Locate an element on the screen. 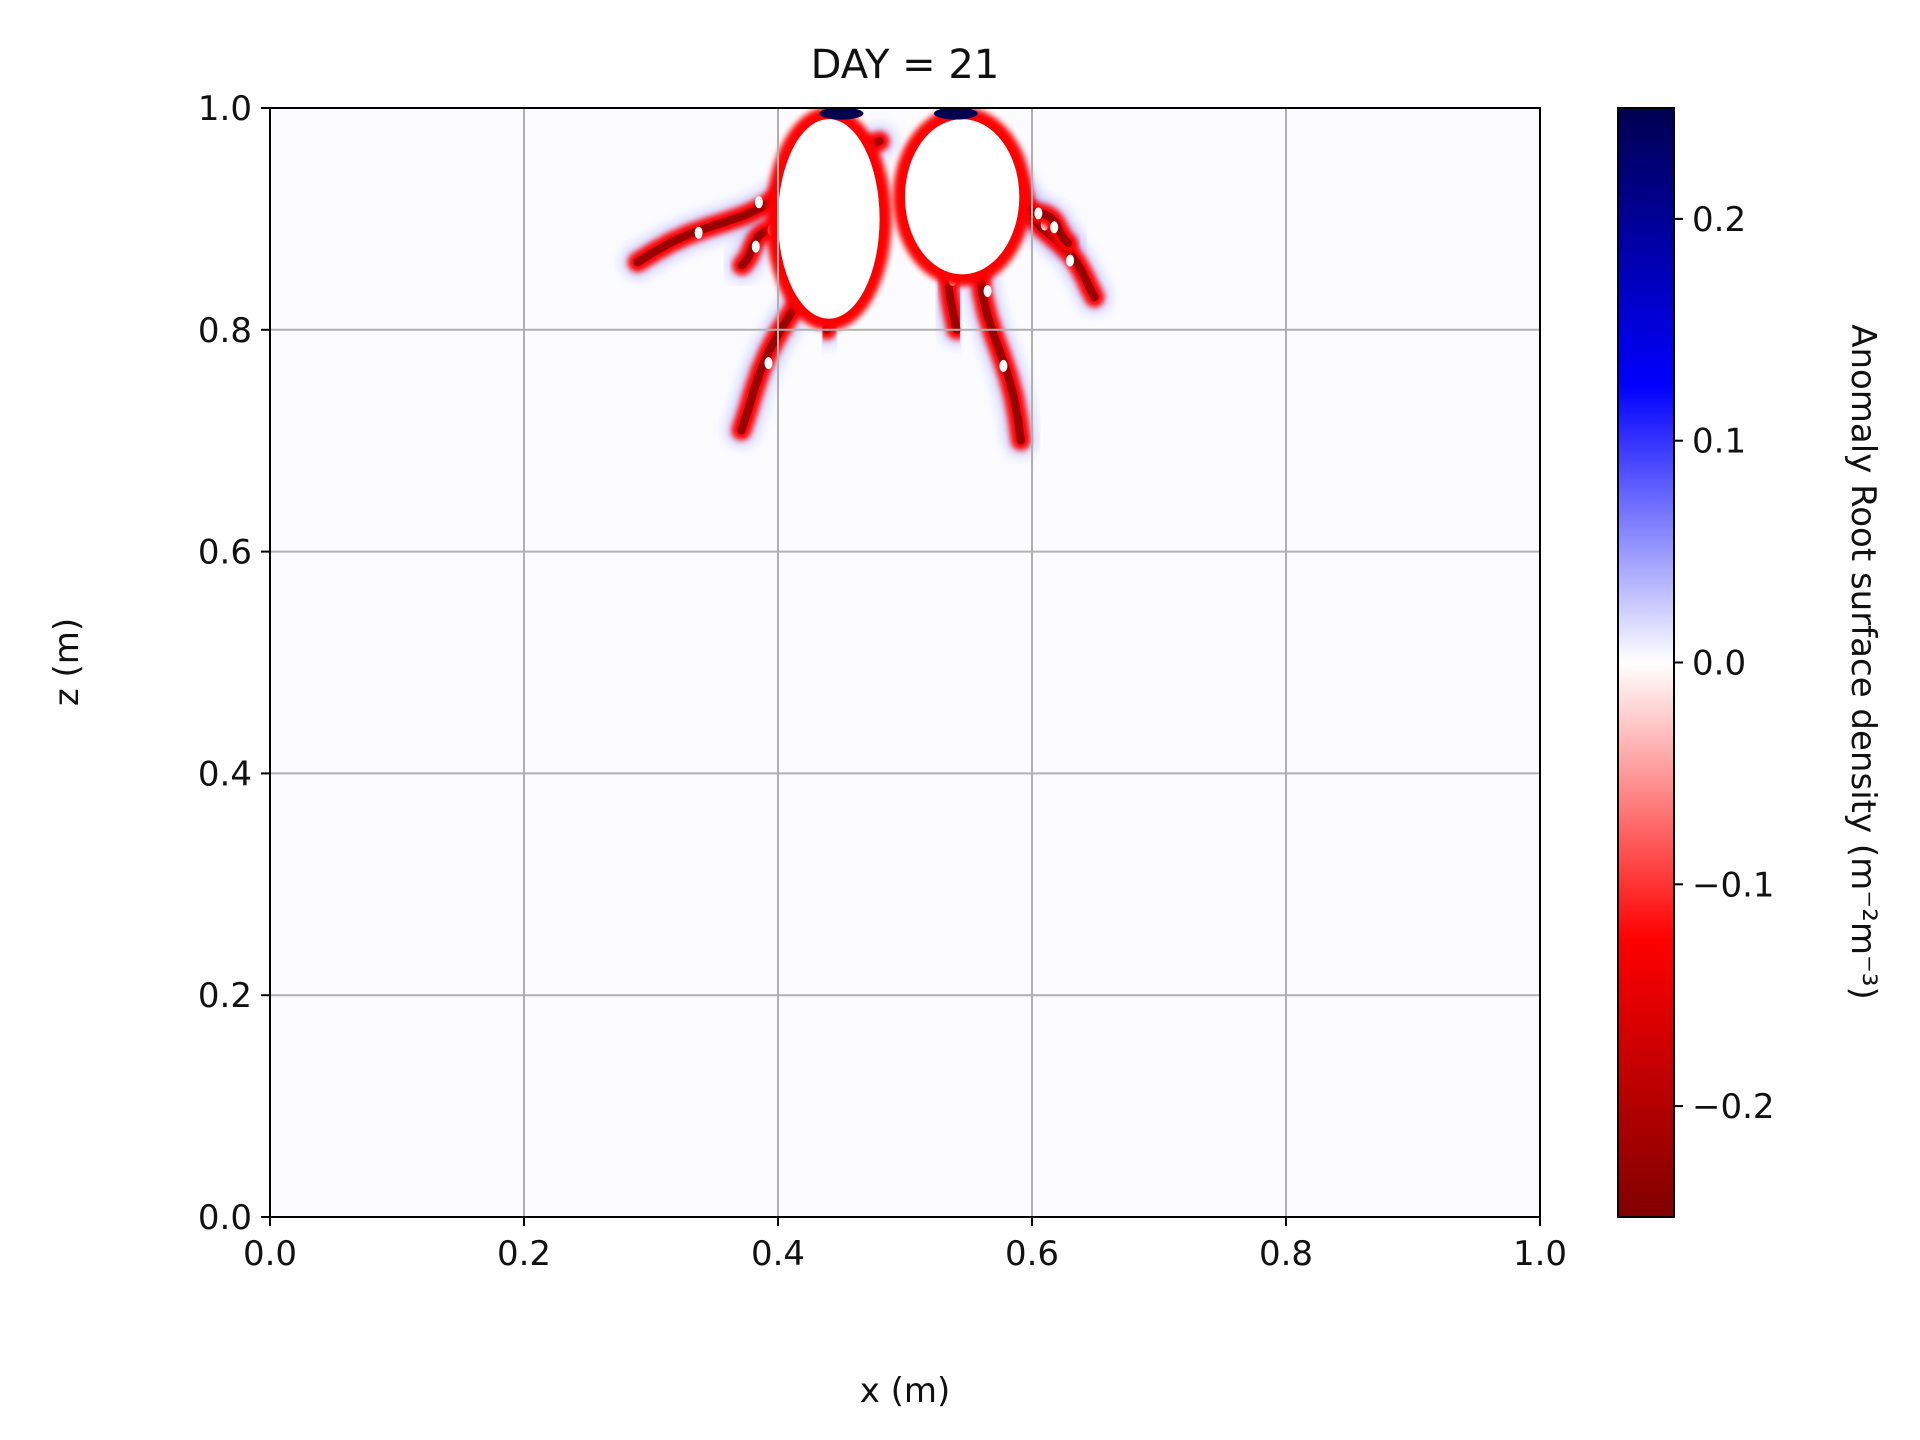  chart-title: DAY = 21 is located at coordinates (905, 65).